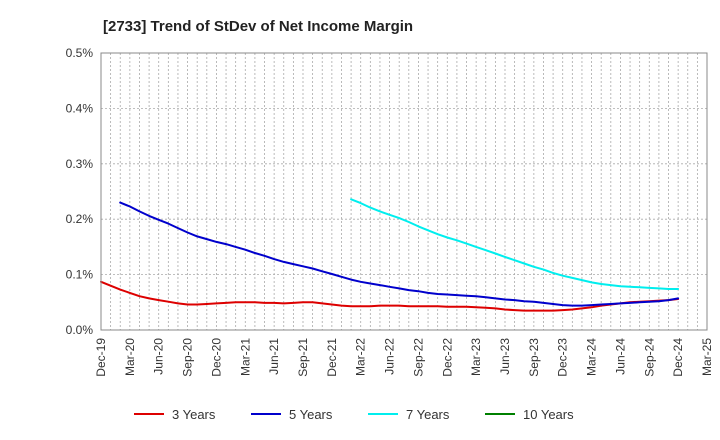  I want to click on legend-label: 10 Years, so click(548, 414).